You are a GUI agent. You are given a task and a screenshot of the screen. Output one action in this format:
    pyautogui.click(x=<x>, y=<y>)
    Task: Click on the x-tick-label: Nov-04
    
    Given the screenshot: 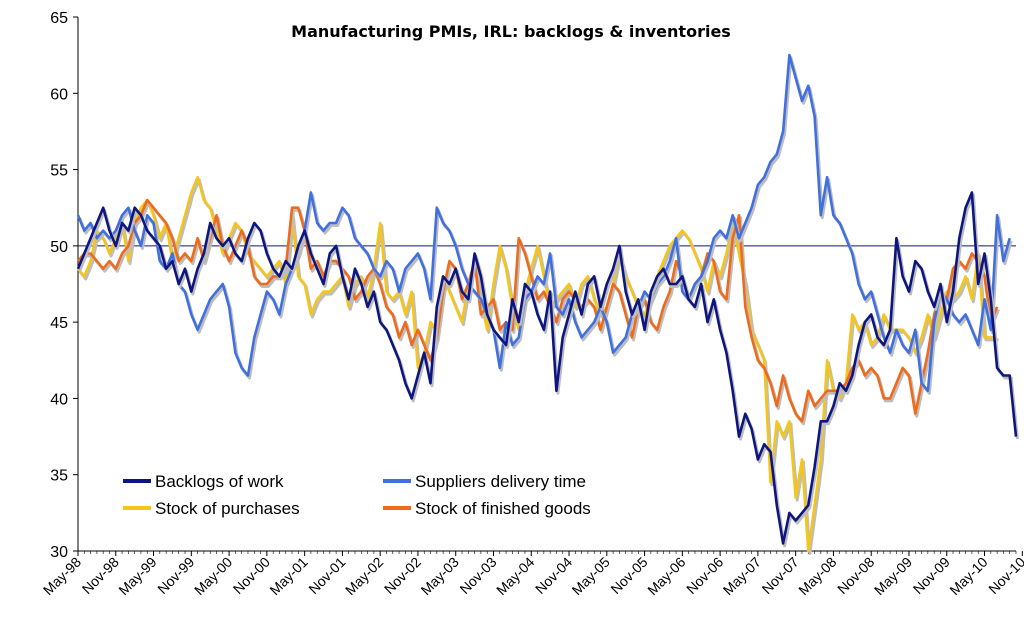 What is the action you would take?
    pyautogui.click(x=553, y=575)
    